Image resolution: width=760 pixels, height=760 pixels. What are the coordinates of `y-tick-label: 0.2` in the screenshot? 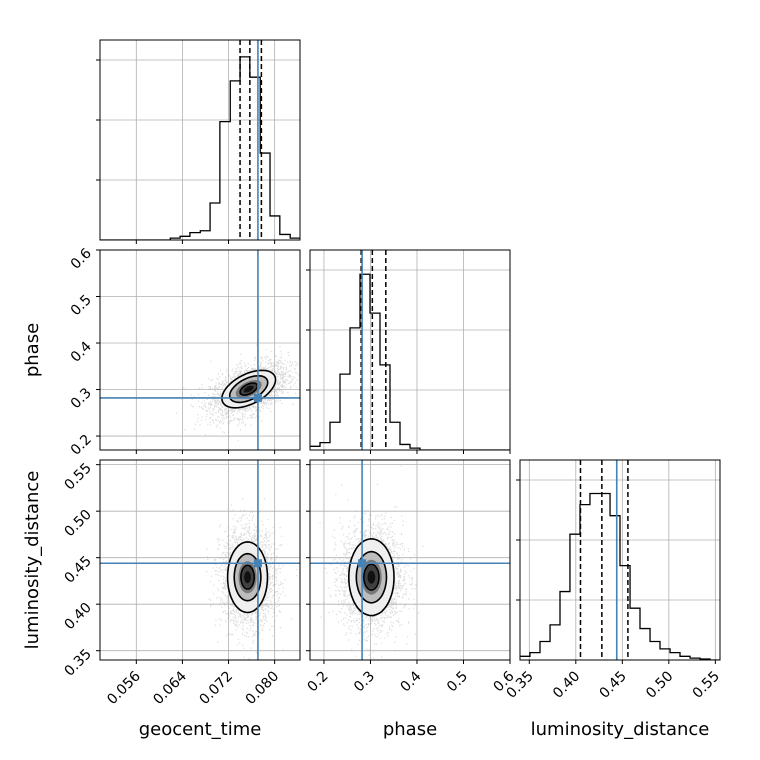 It's located at (81, 445).